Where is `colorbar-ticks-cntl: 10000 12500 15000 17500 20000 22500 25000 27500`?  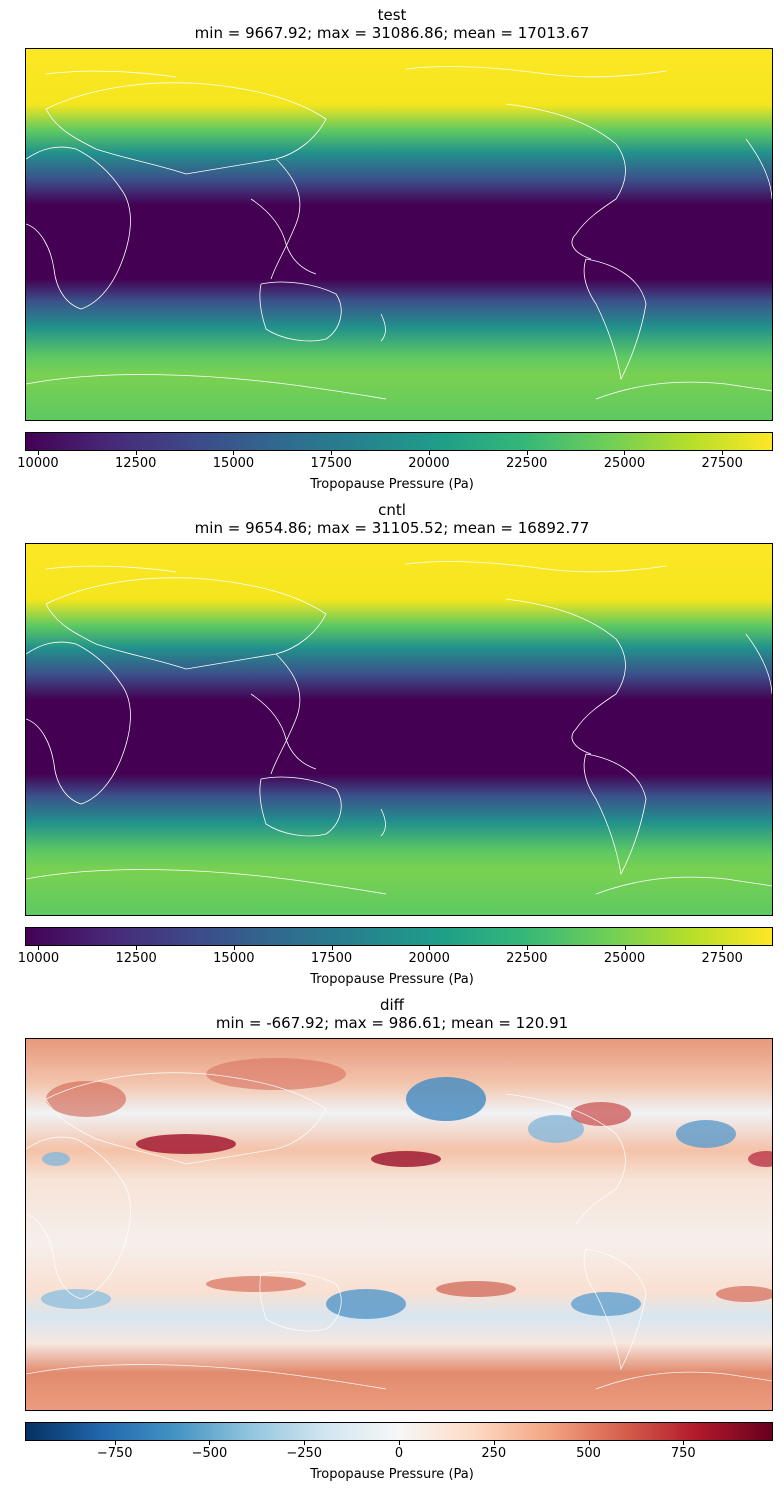 colorbar-ticks-cntl: 10000 12500 15000 17500 20000 22500 25000 27500 is located at coordinates (395, 956).